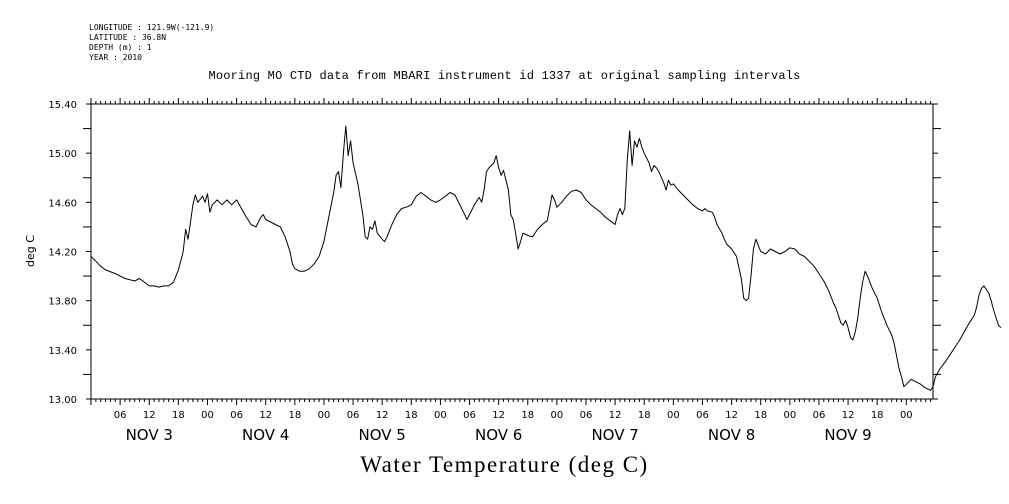 The image size is (1009, 504). I want to click on meta-longitude: LONGITUDE : 121.9W(-121.9), so click(152, 27).